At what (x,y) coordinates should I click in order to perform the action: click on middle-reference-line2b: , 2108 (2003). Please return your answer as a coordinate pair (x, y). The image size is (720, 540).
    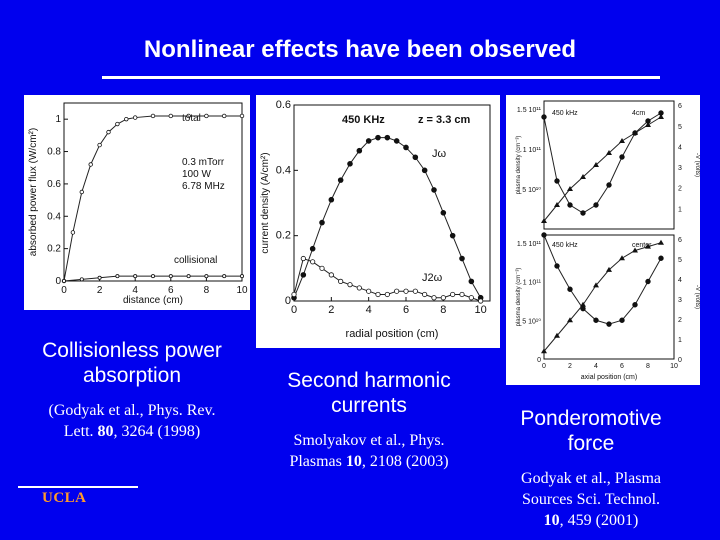
    Looking at the image, I should click on (405, 461).